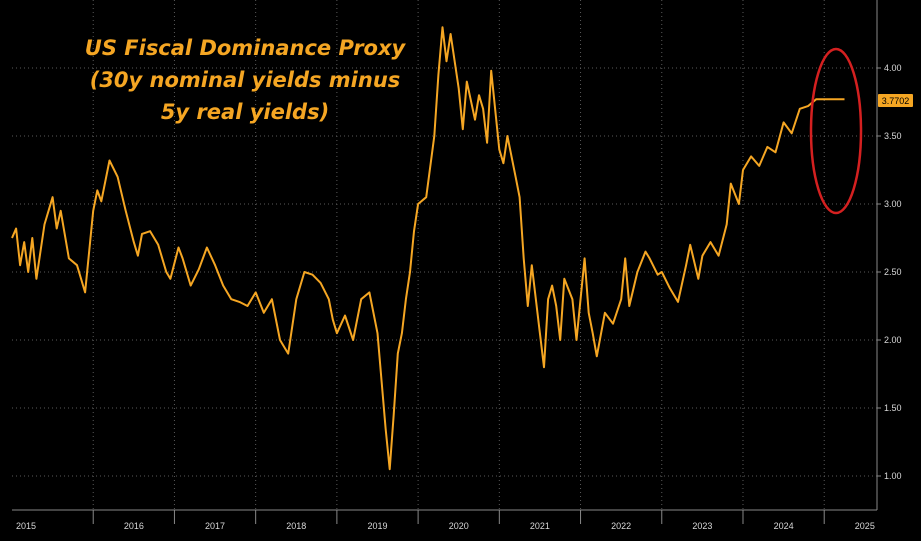 This screenshot has height=541, width=921. Describe the element at coordinates (459, 526) in the screenshot. I see `x-tick-label: 2020` at that location.